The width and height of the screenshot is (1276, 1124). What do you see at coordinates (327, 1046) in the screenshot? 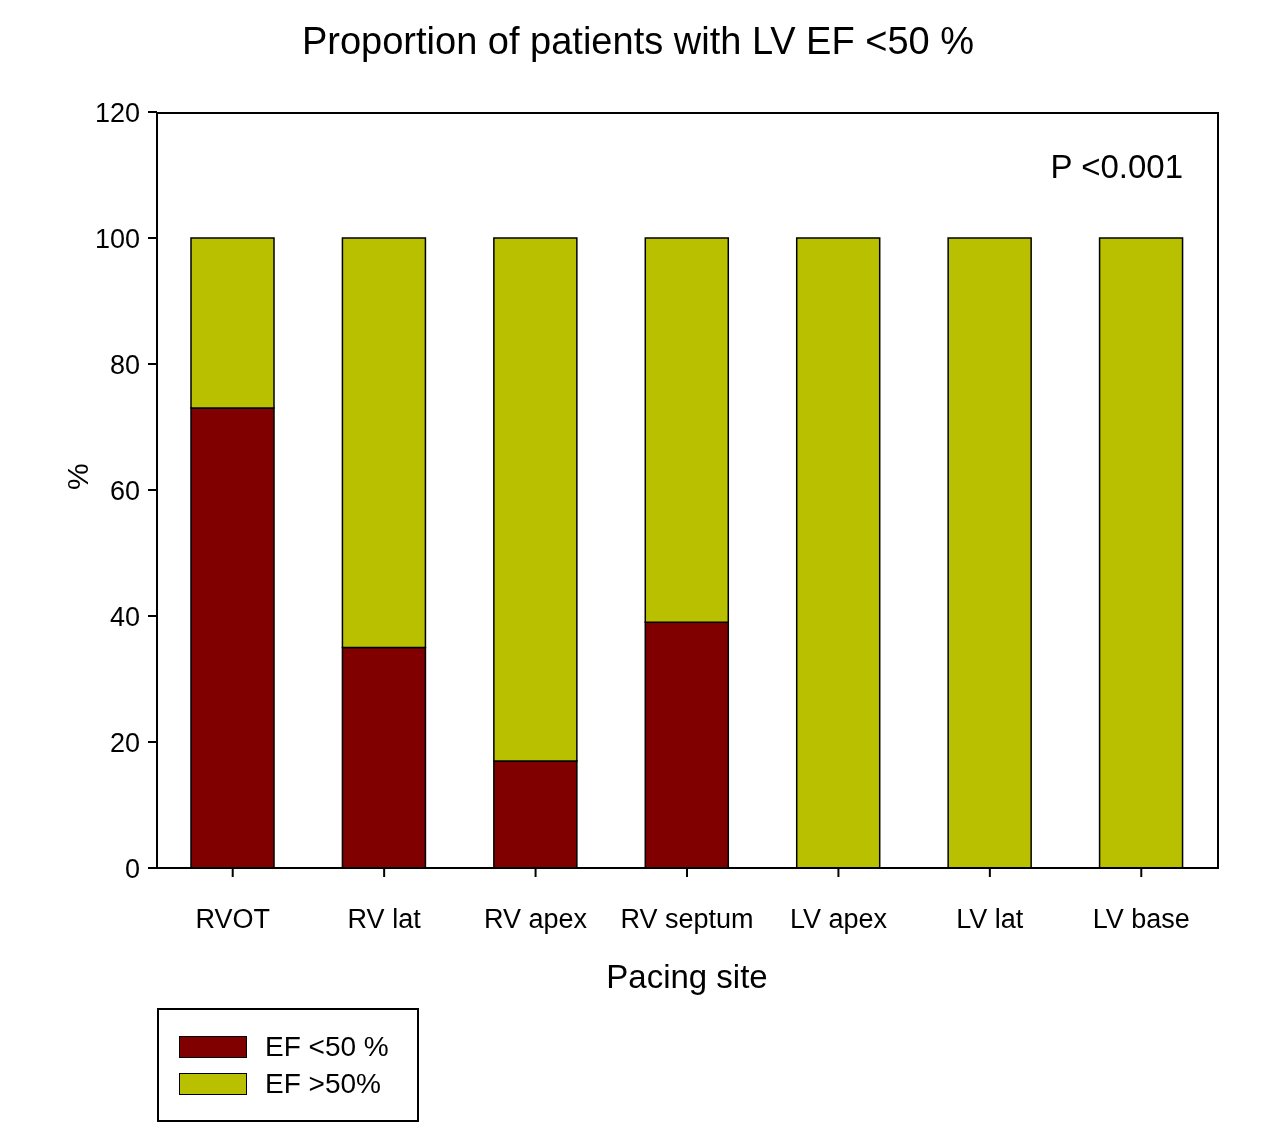
I see `legend-label: EF <50 %` at bounding box center [327, 1046].